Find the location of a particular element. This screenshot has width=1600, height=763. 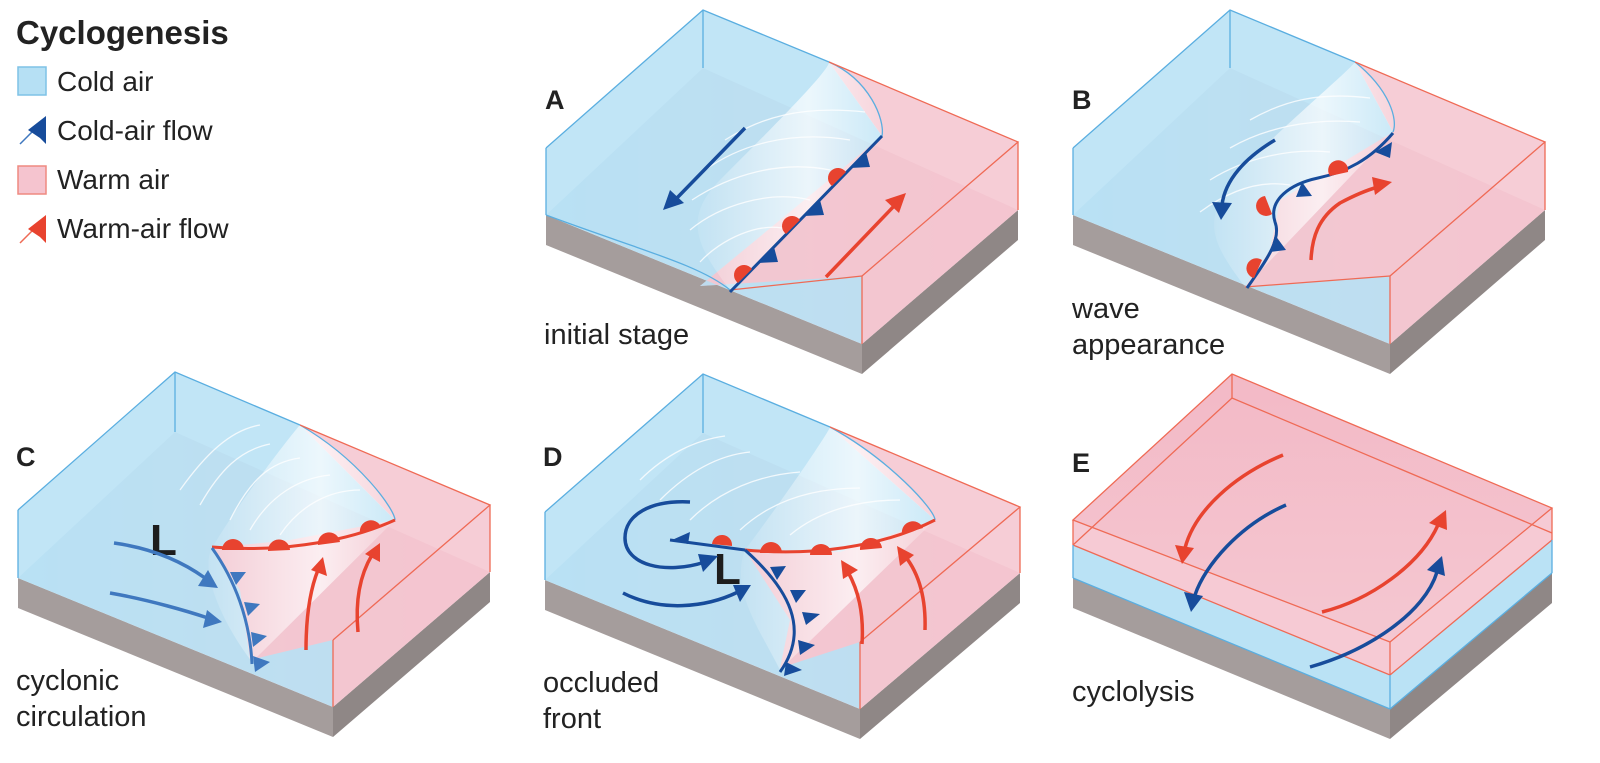

cold-air-layer is located at coordinates (1312, 624).